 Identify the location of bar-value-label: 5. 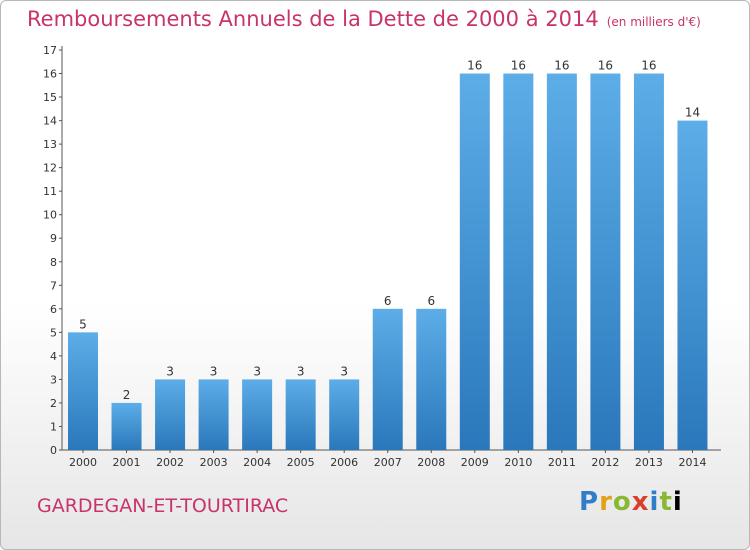
(83, 324).